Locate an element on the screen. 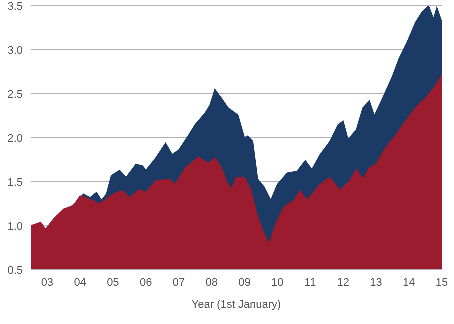  x-tick-label: 07 is located at coordinates (179, 282).